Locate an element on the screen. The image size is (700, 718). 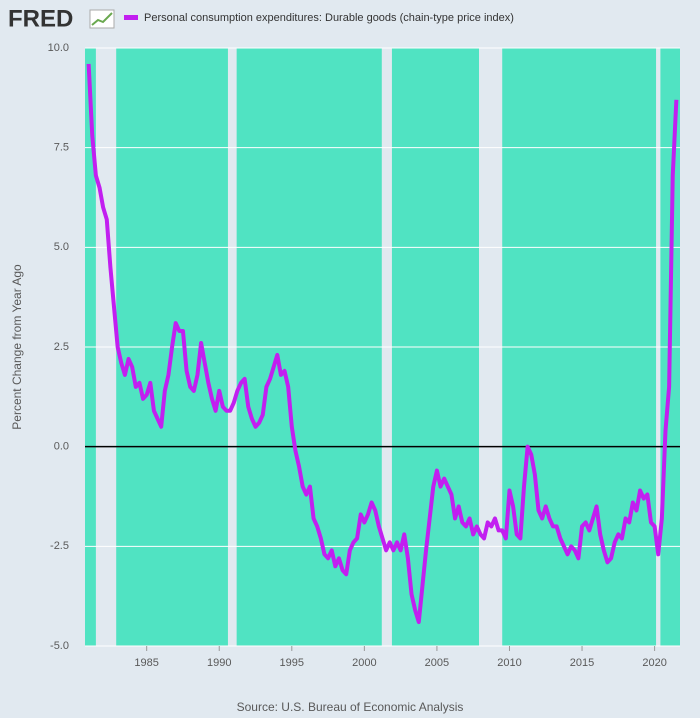
y-tick-label: -2.5 is located at coordinates (59, 546).